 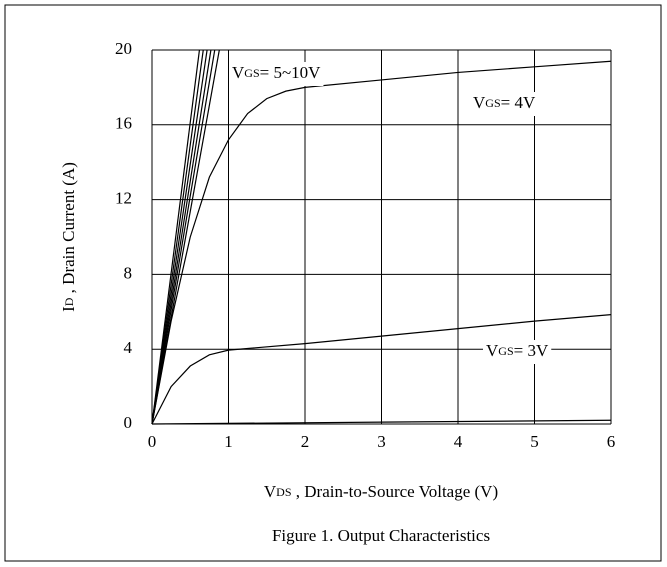 I want to click on annotation: VGS= 3V, so click(x=517, y=350).